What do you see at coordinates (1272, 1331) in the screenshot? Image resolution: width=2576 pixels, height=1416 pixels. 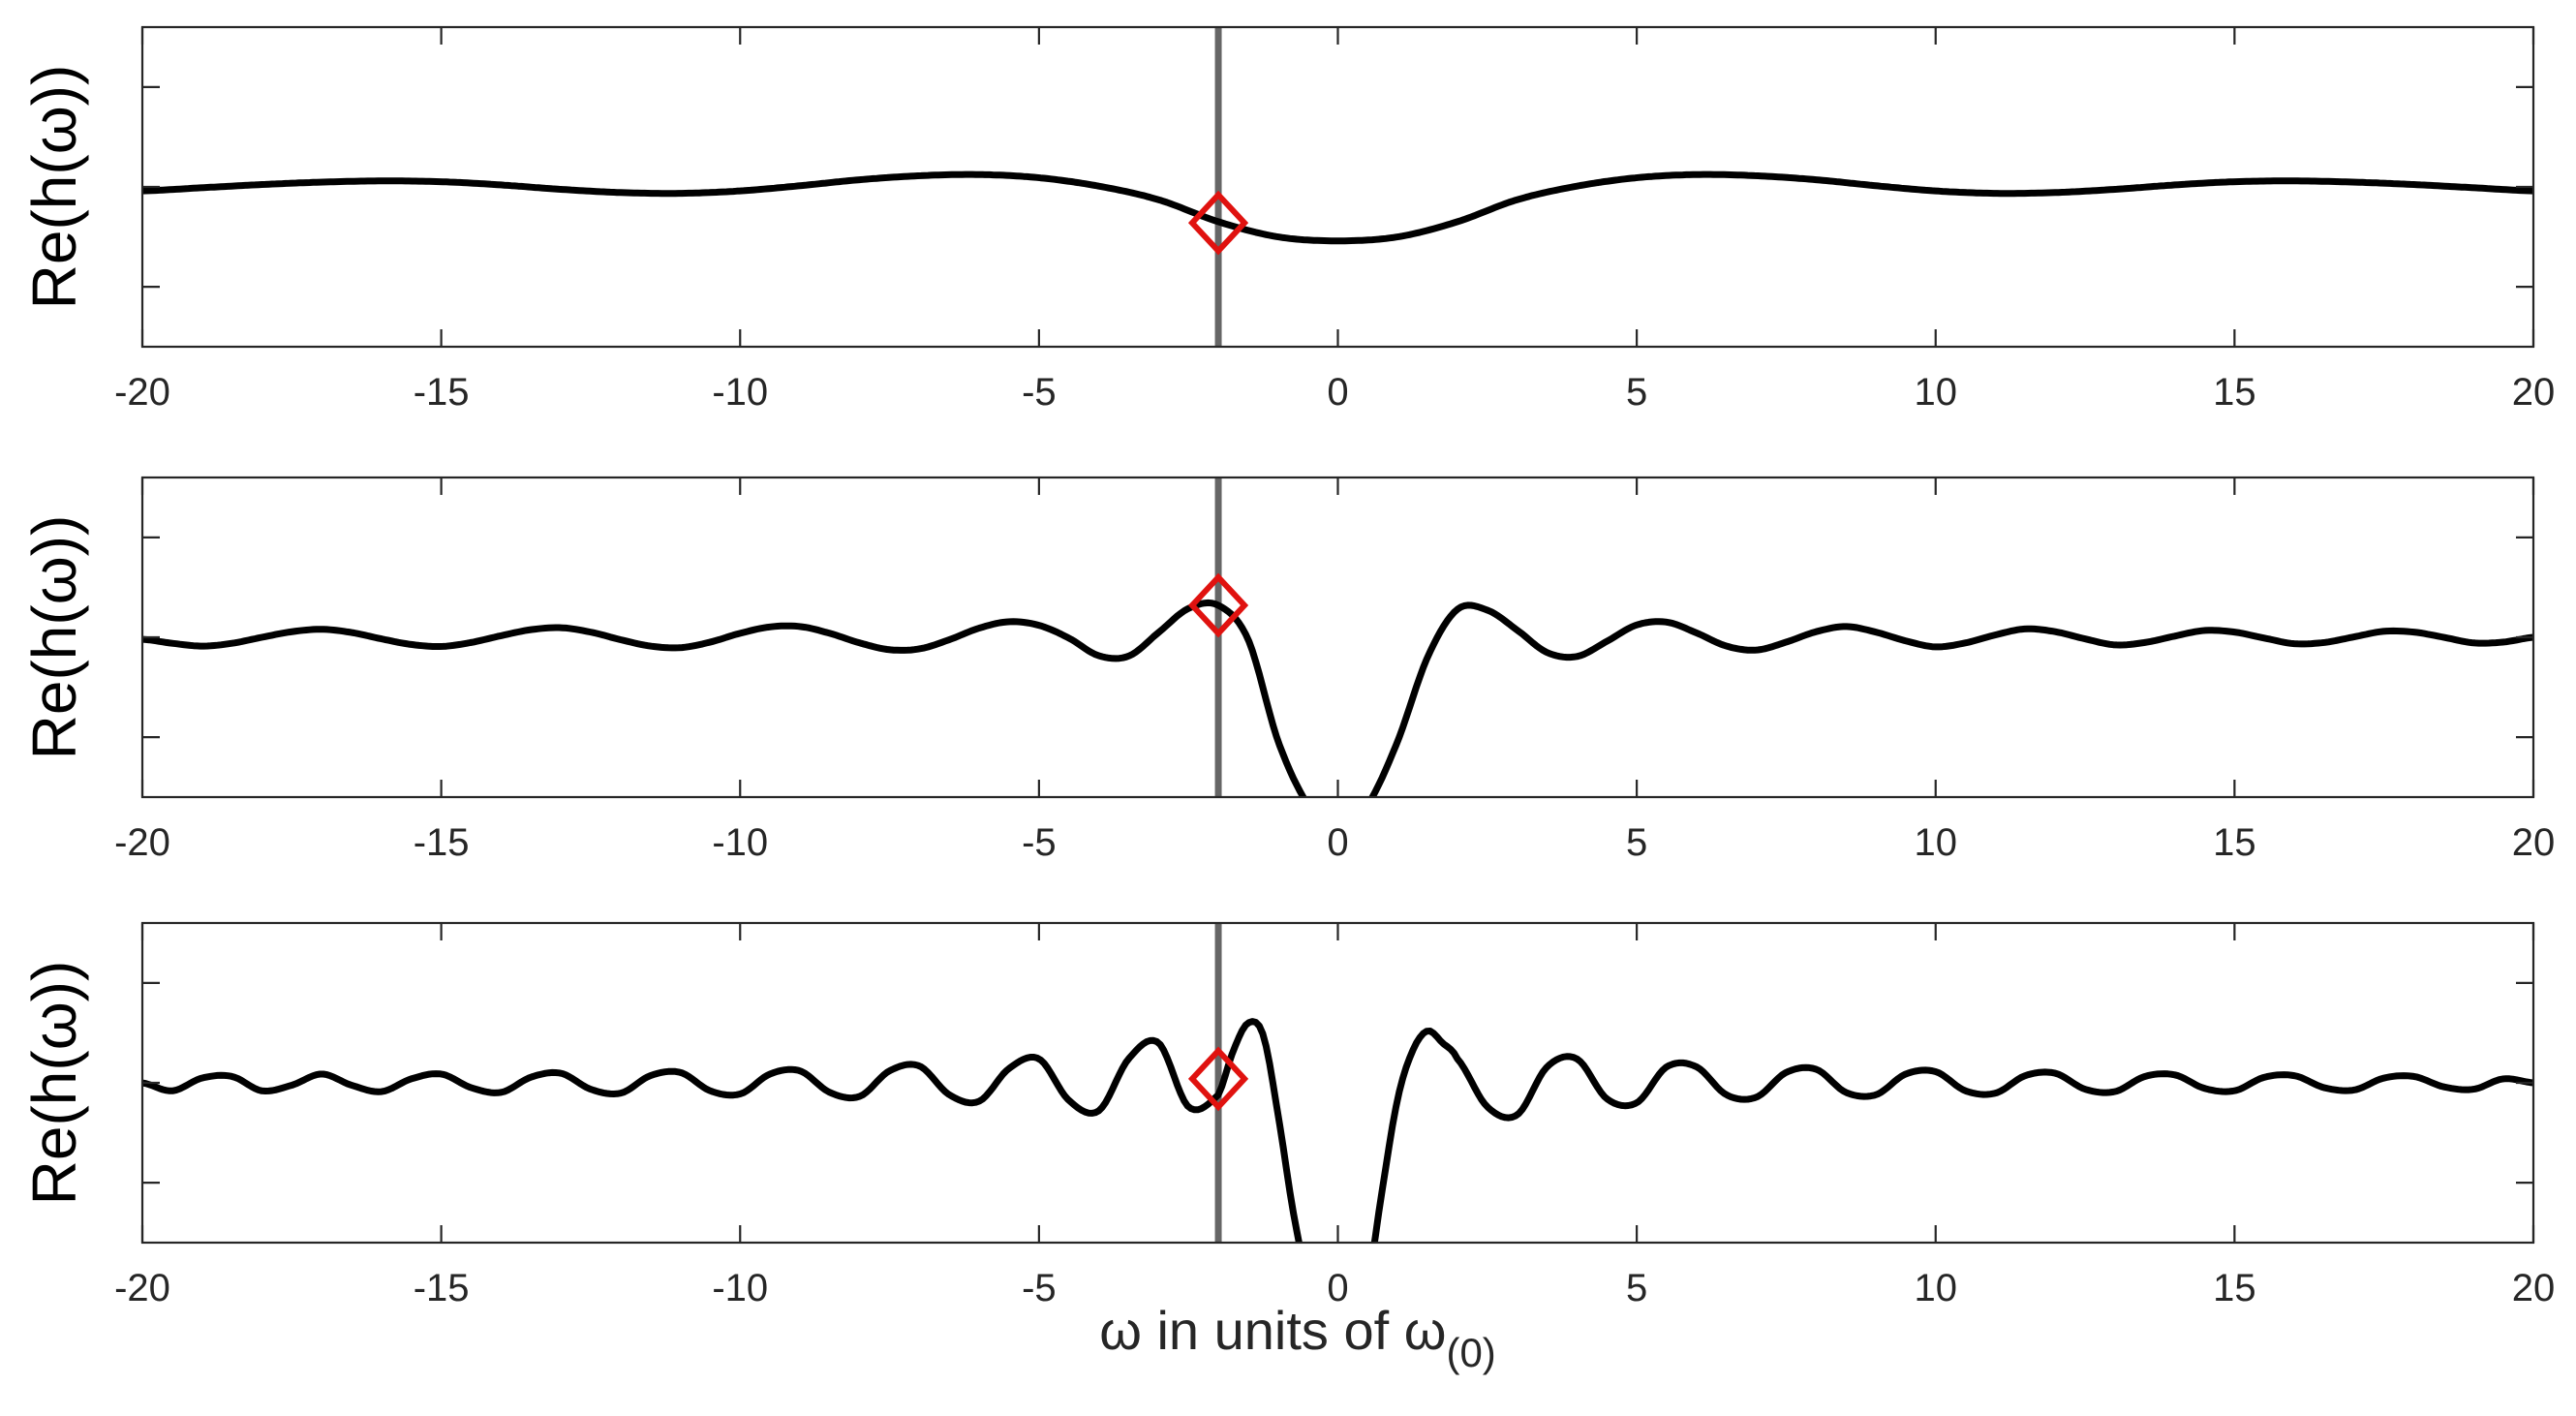 I see `x-axis-label-main: ω in units of ω` at bounding box center [1272, 1331].